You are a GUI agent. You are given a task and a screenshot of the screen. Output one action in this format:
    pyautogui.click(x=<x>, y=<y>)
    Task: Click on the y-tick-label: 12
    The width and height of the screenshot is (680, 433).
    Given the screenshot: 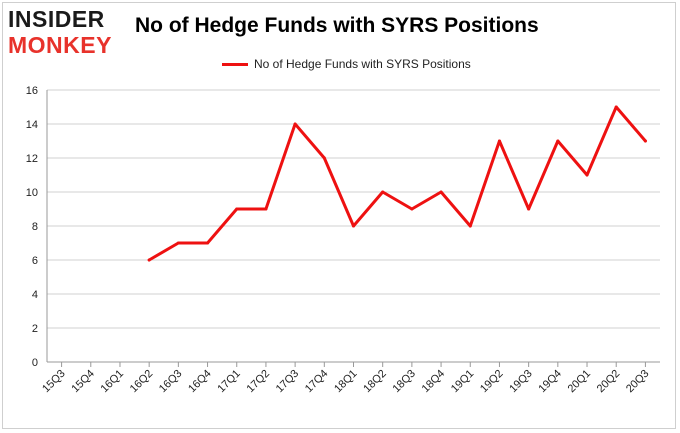 What is the action you would take?
    pyautogui.click(x=32, y=159)
    